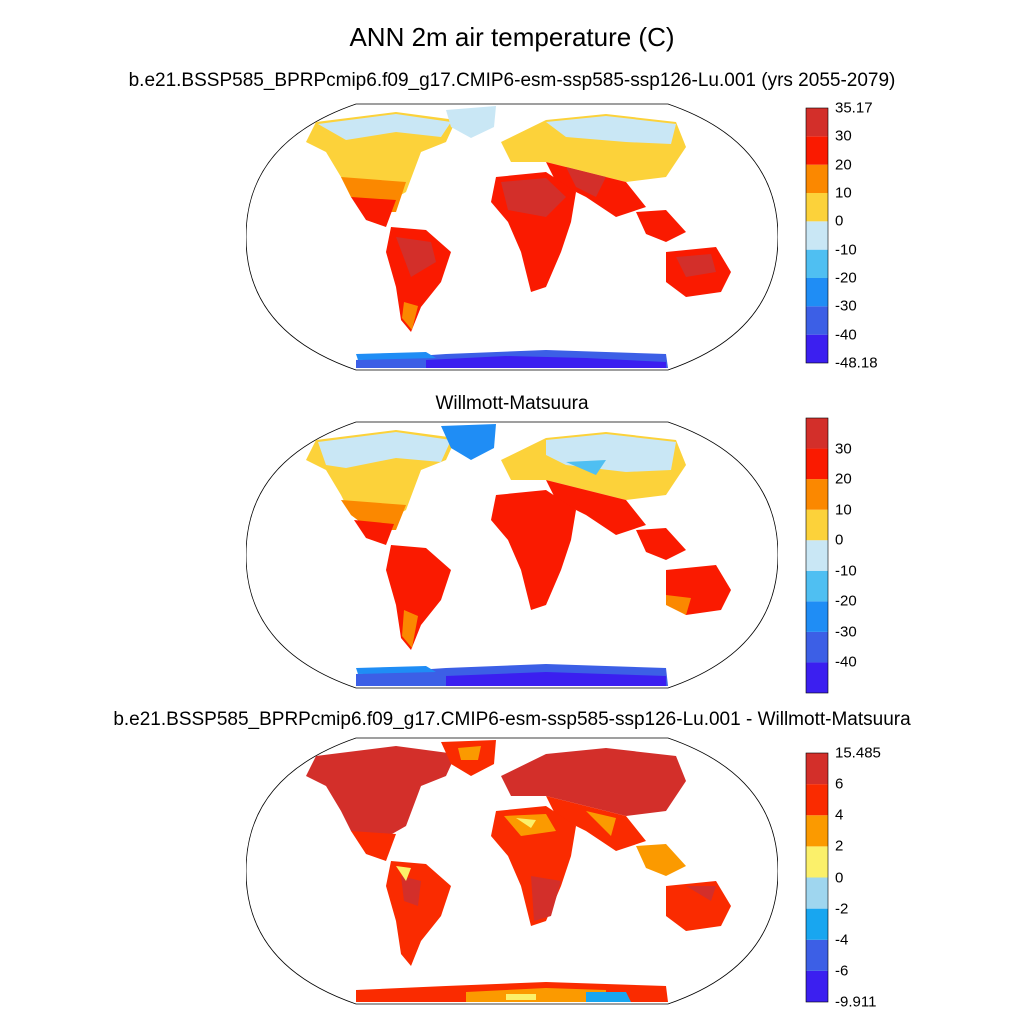 This screenshot has width=1024, height=1024. Describe the element at coordinates (842, 909) in the screenshot. I see `colorbar-tick-label: -2` at that location.